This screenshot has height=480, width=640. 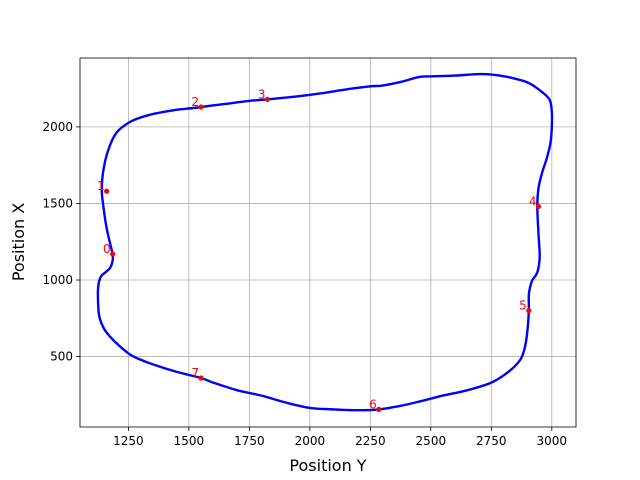 What do you see at coordinates (523, 306) in the screenshot?
I see `marker-label: 5` at bounding box center [523, 306].